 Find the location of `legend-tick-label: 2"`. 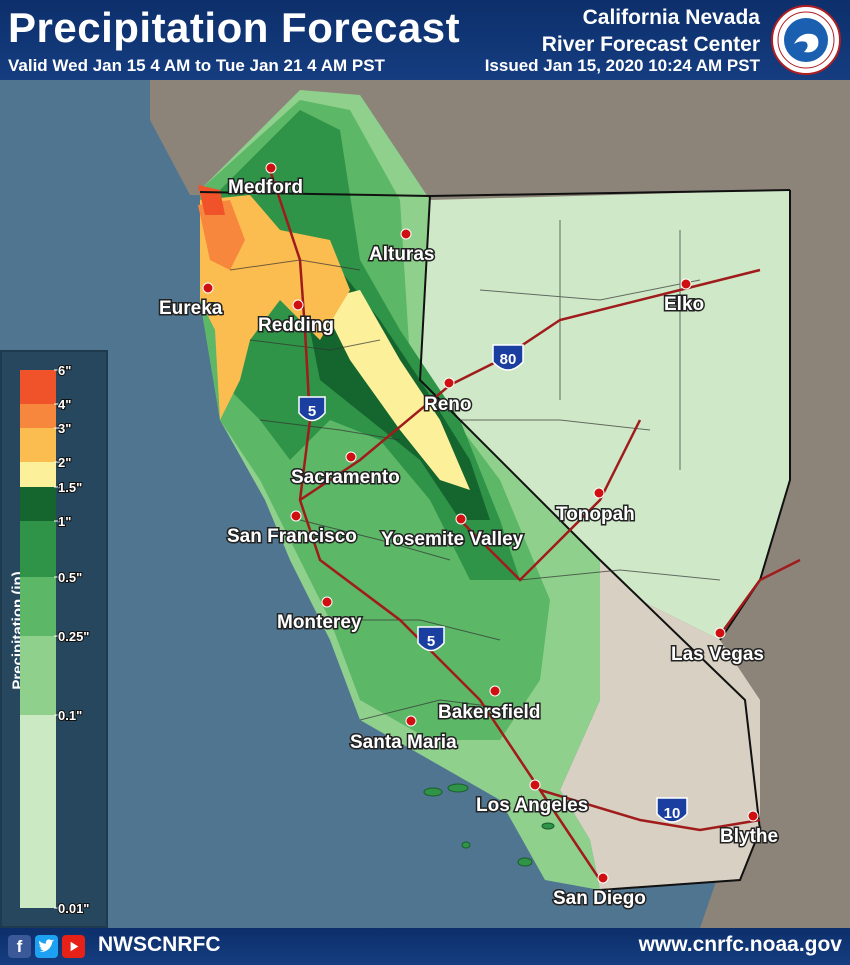

legend-tick-label: 2" is located at coordinates (64, 462).